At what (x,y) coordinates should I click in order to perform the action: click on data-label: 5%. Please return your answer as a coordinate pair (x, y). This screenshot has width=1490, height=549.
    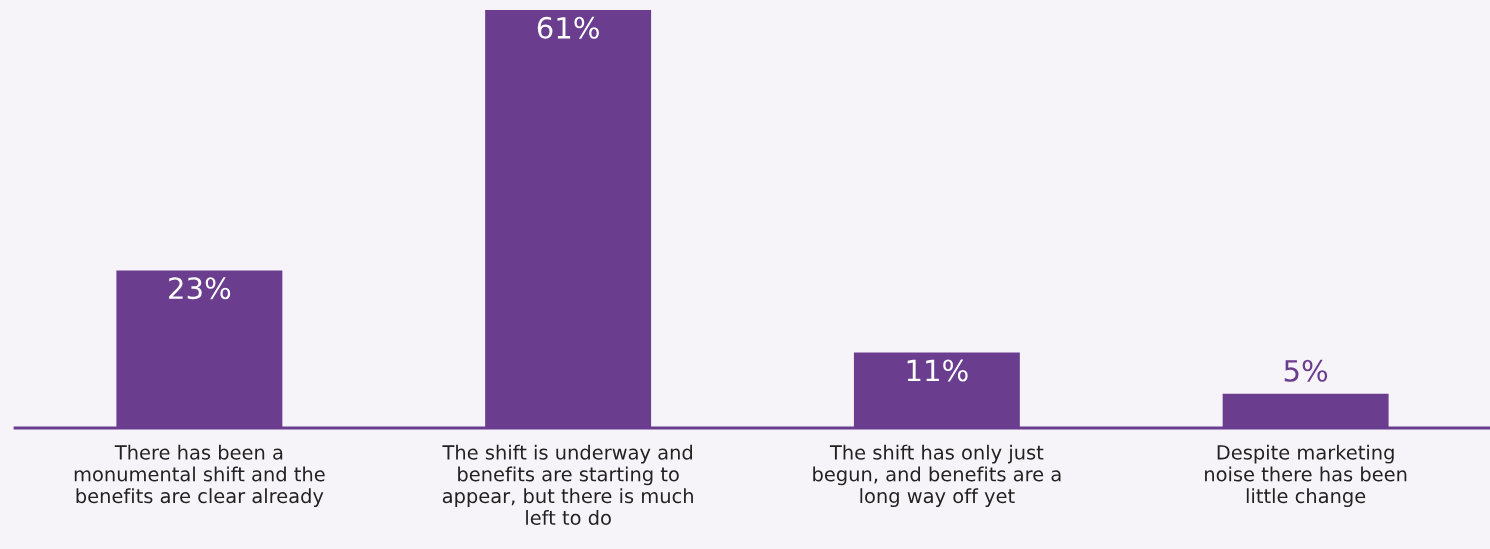
    Looking at the image, I should click on (1306, 370).